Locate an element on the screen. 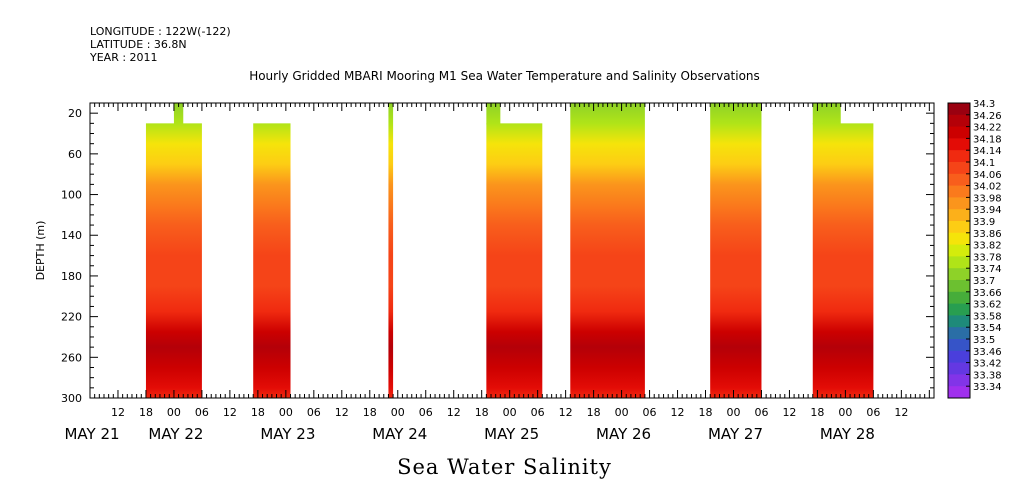 The height and width of the screenshot is (504, 1009). colorbar-label: 33.66 is located at coordinates (987, 293).